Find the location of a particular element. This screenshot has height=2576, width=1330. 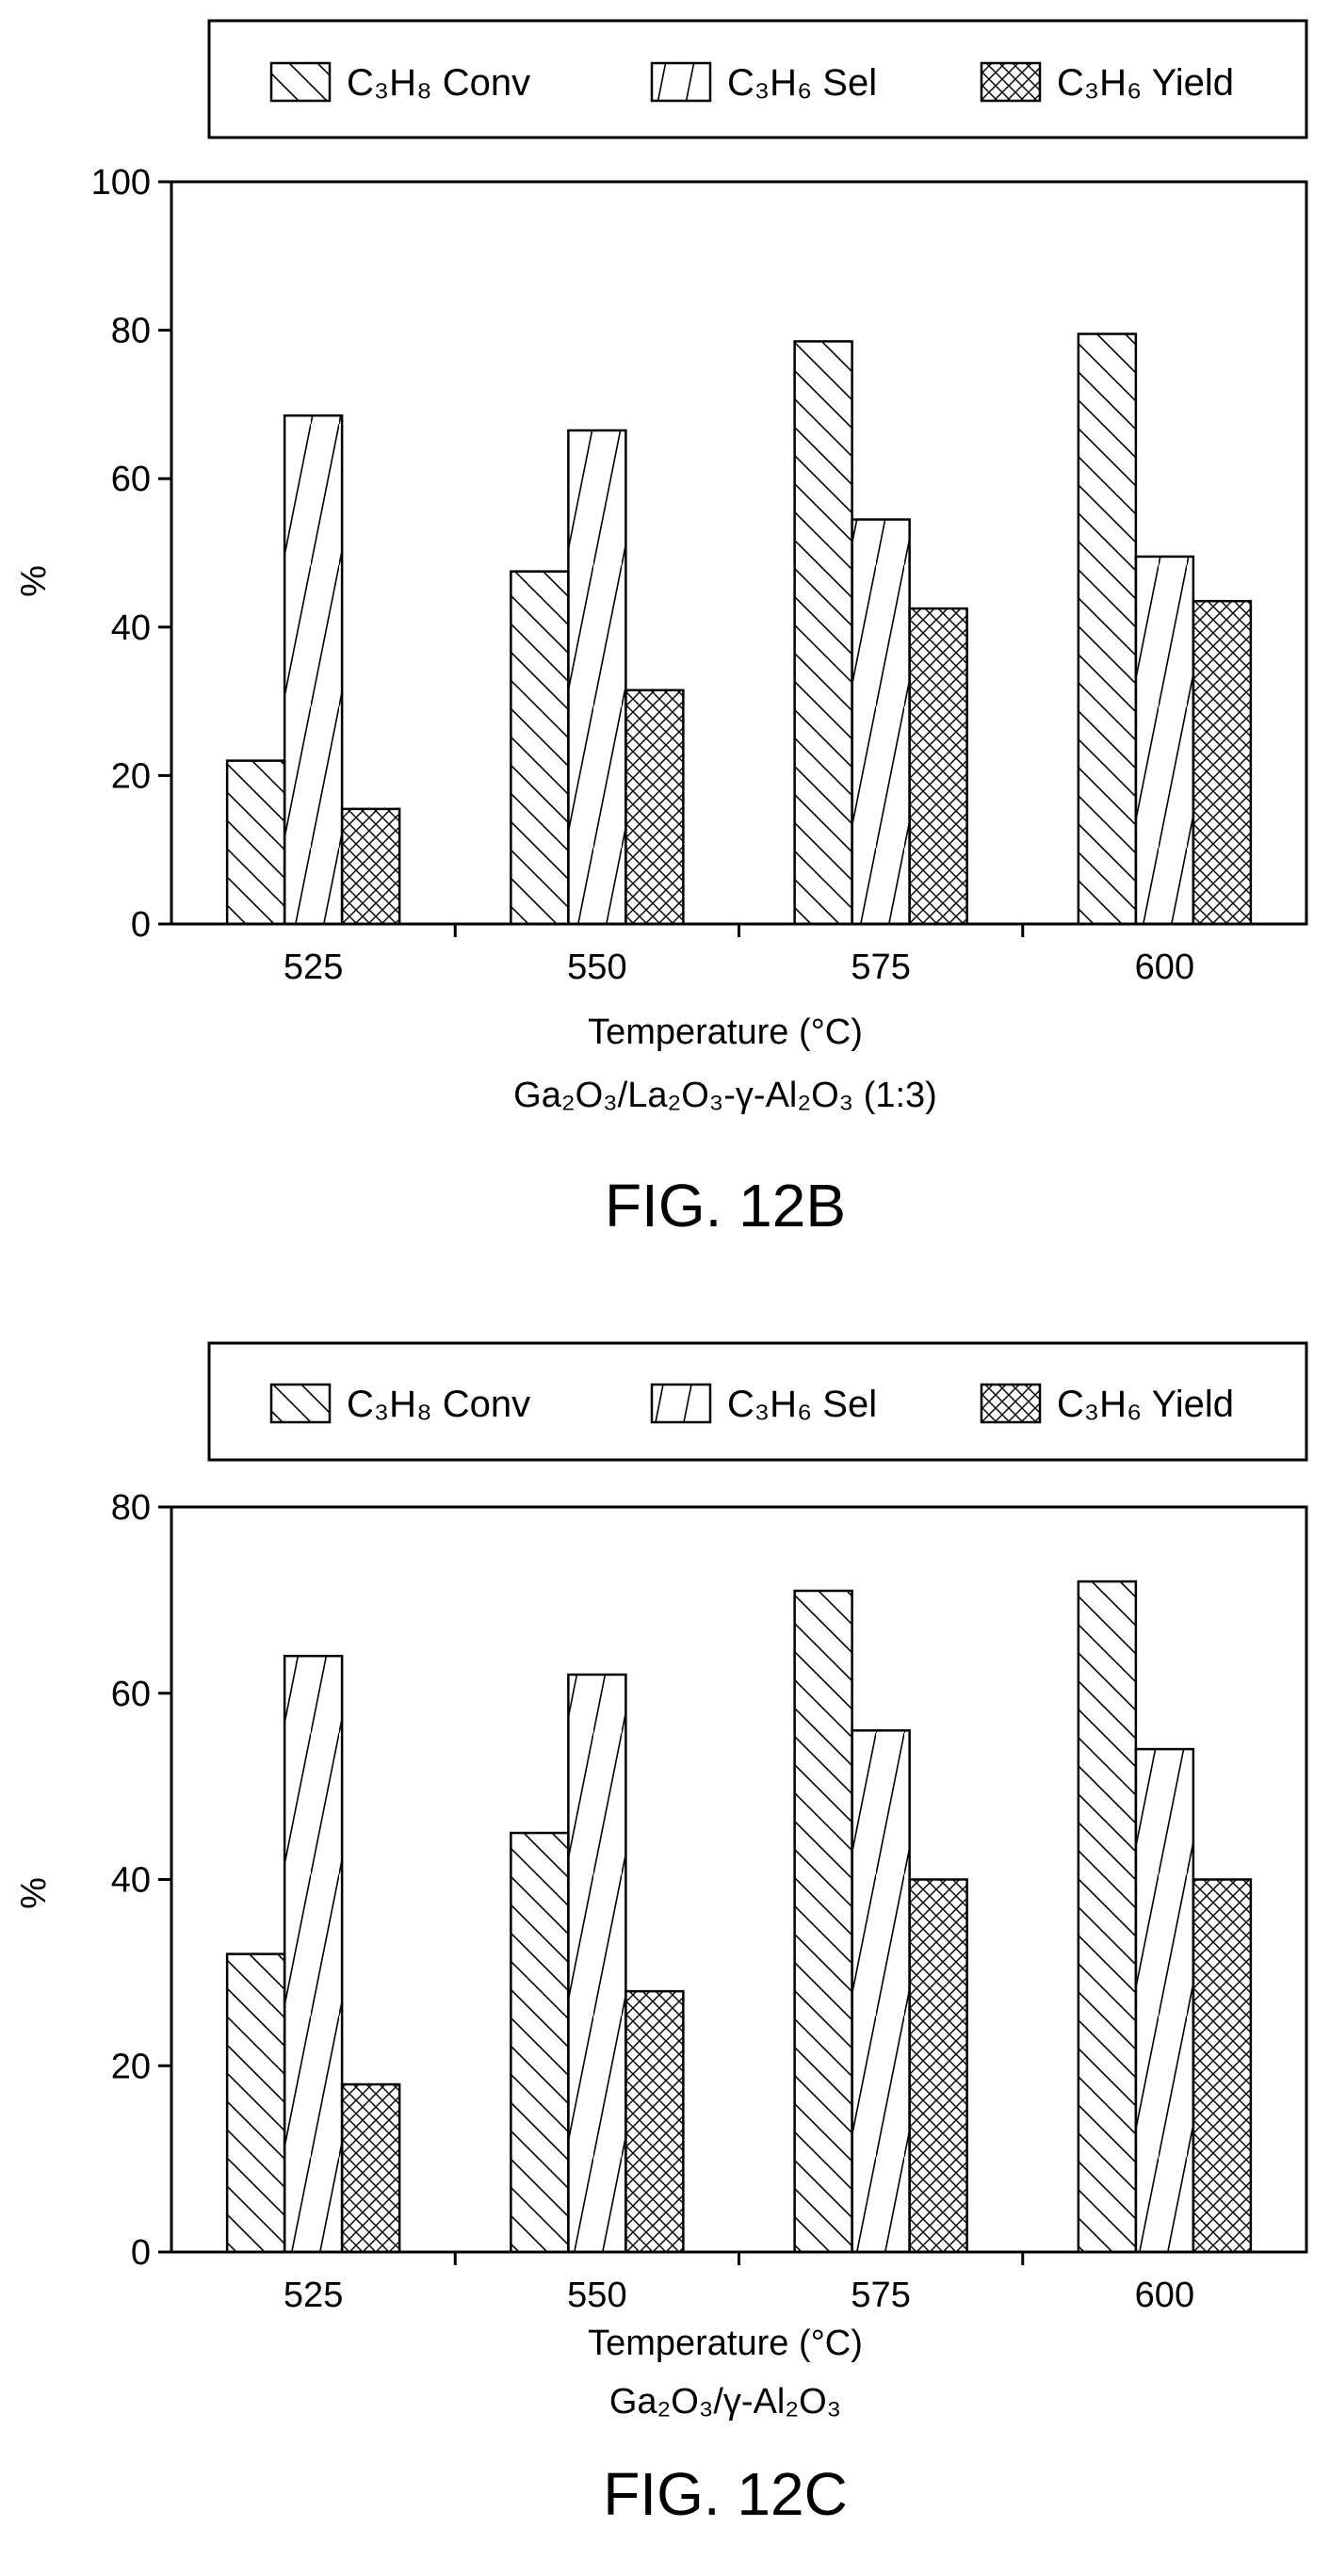

y-axis-ticks: 0 20 40 60 80 100 is located at coordinates (131, 554).